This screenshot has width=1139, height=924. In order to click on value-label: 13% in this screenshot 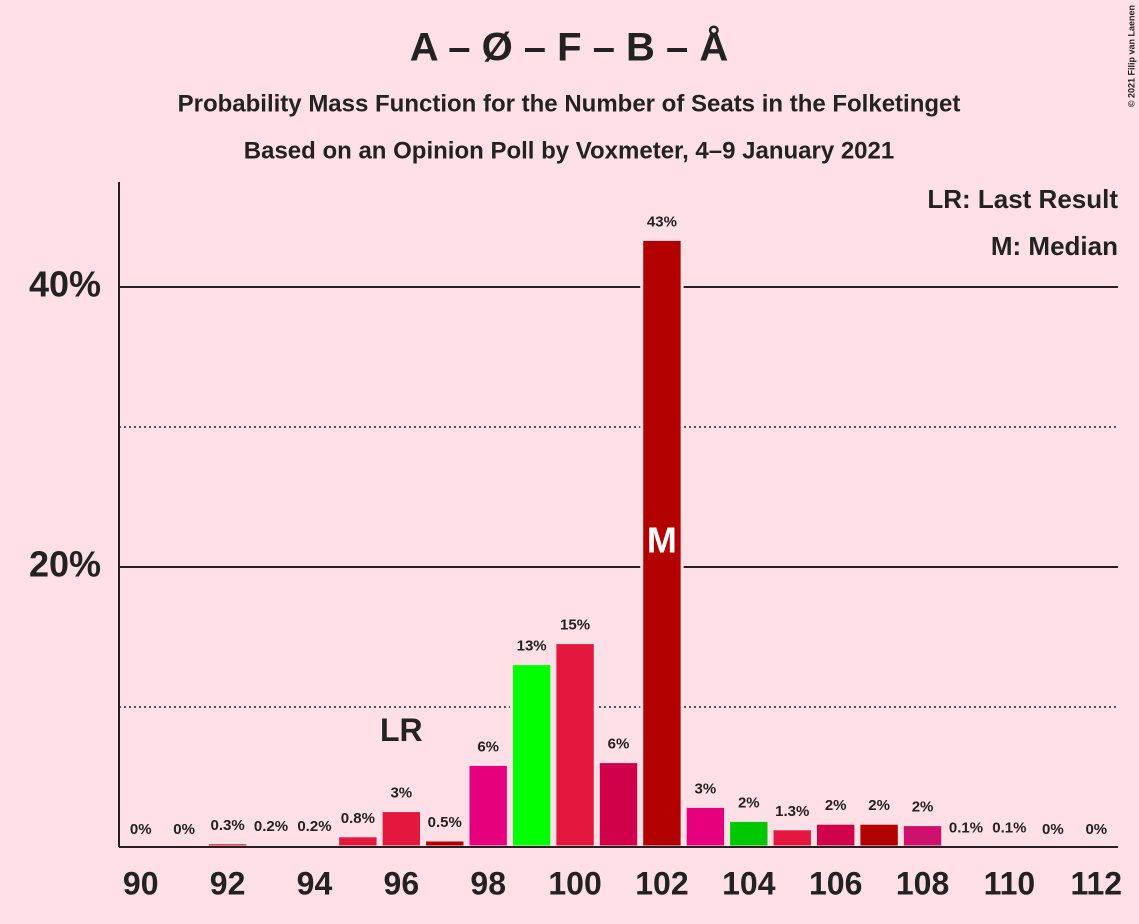, I will do `click(532, 646)`.